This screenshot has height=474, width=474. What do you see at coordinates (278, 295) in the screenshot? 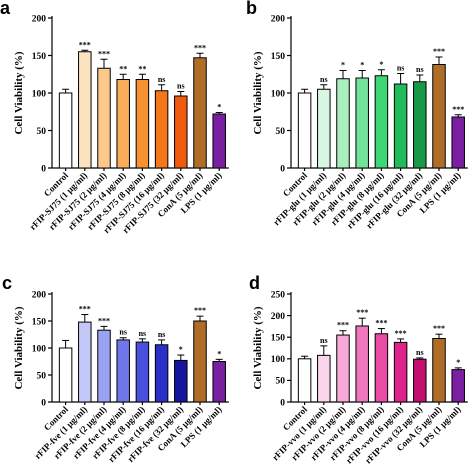
I see `y-tick-label: 250` at bounding box center [278, 295].